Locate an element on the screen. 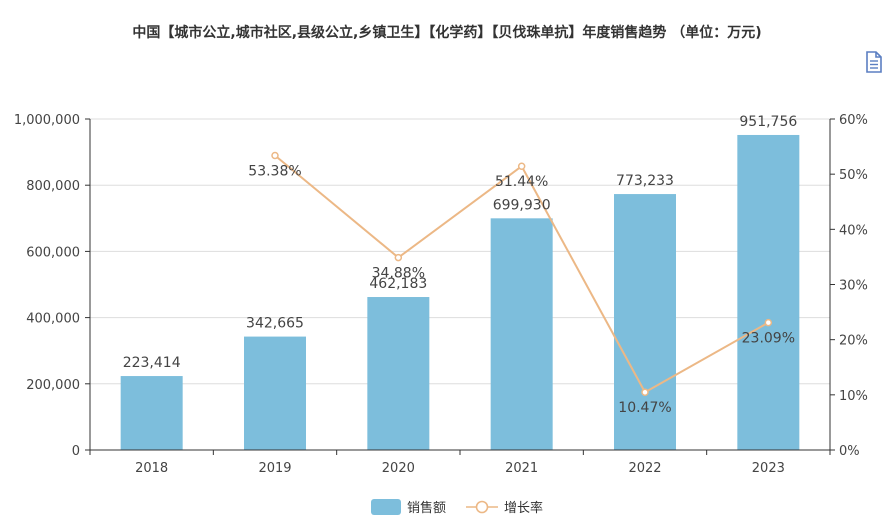 Image resolution: width=894 pixels, height=522 pixels. document-icon is located at coordinates (874, 62).